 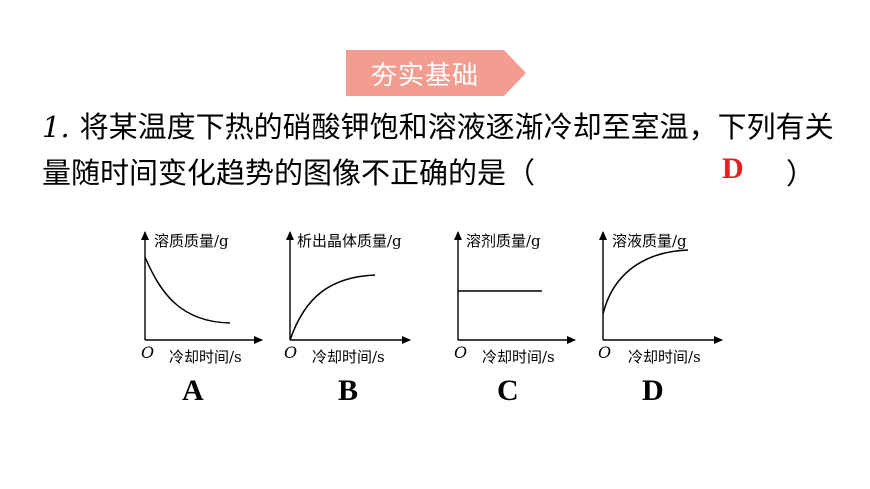 What do you see at coordinates (653, 390) in the screenshot?
I see `graph-d-label: D` at bounding box center [653, 390].